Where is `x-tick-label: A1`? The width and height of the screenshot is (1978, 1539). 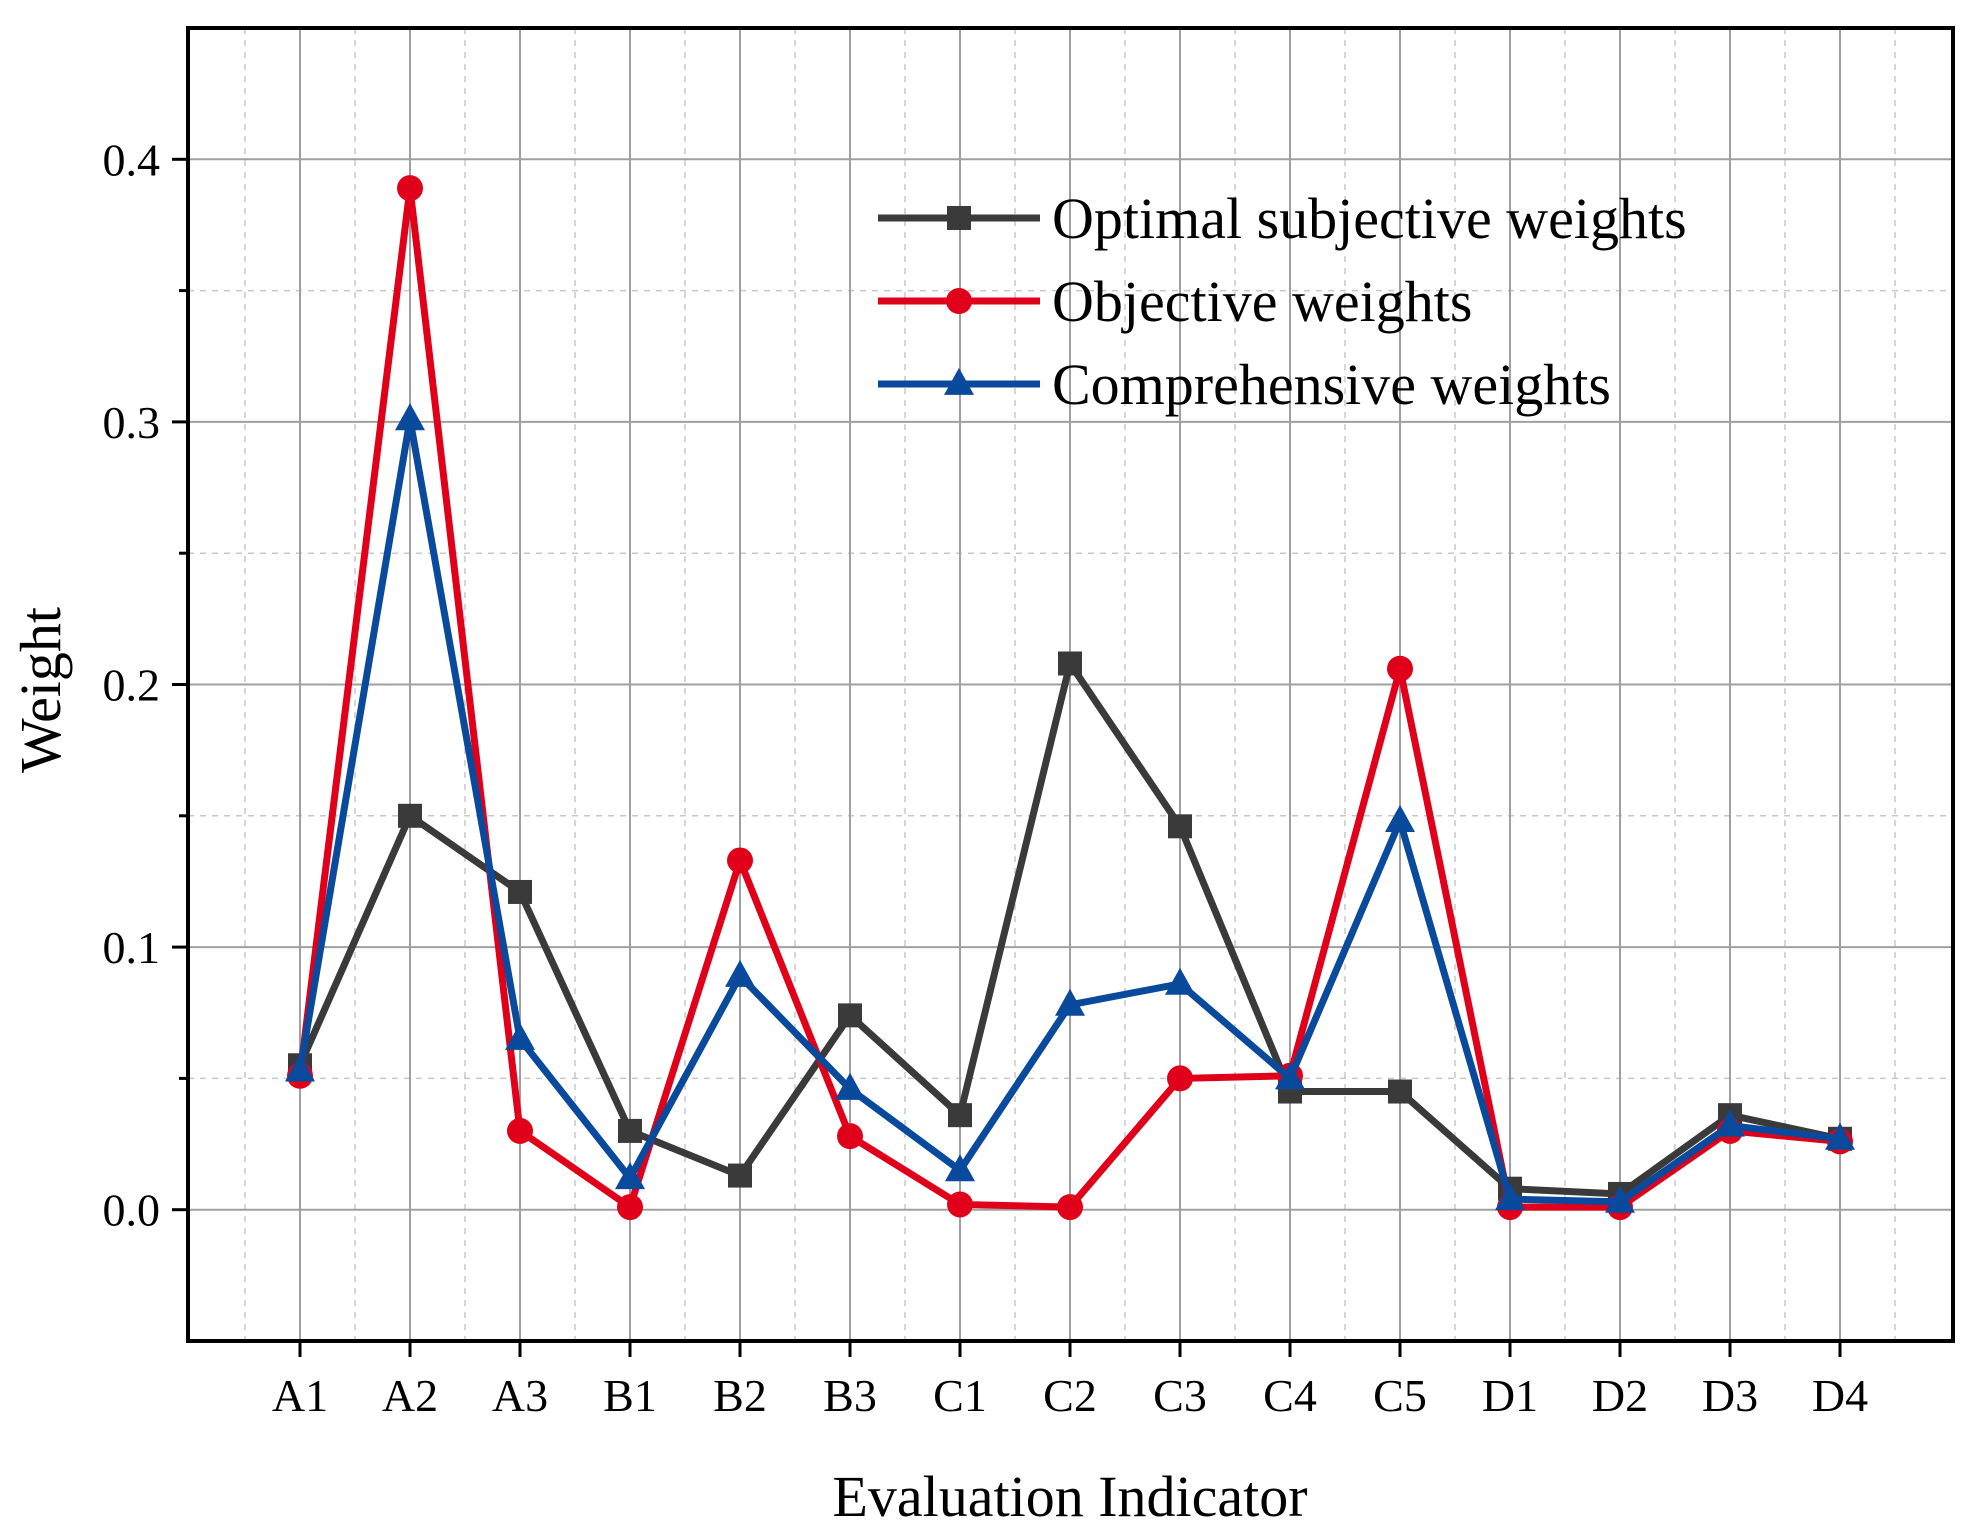 x-tick-label: A1 is located at coordinates (300, 1395).